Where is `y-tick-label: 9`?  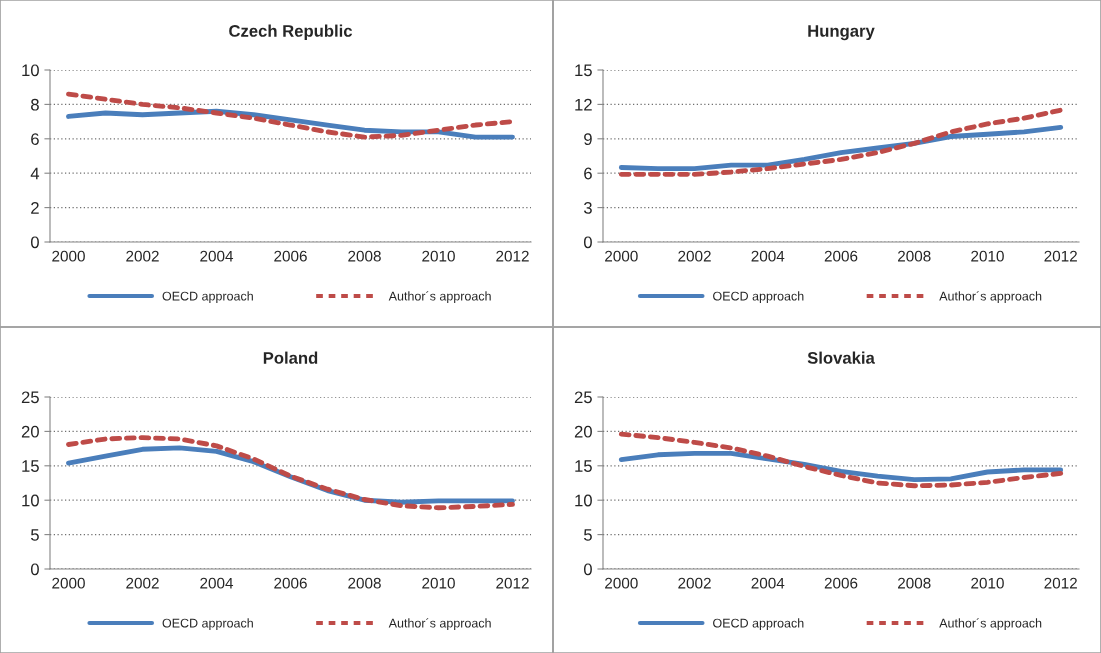
y-tick-label: 9 is located at coordinates (588, 139).